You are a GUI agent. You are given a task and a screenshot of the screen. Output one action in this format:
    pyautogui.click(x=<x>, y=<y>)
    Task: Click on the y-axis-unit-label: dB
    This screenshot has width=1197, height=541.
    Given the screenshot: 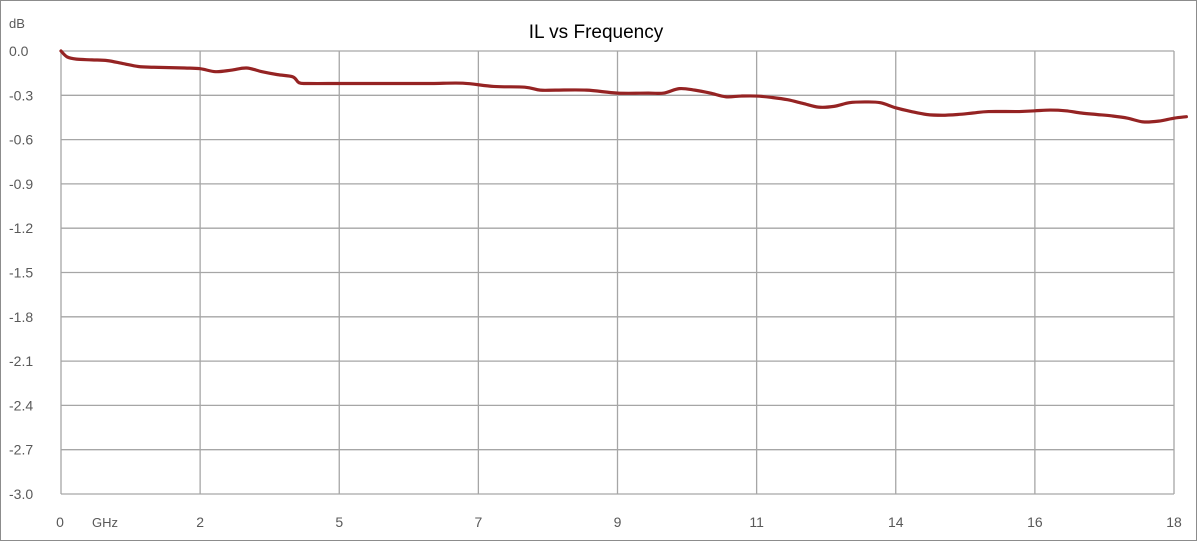 What is the action you would take?
    pyautogui.click(x=17, y=23)
    